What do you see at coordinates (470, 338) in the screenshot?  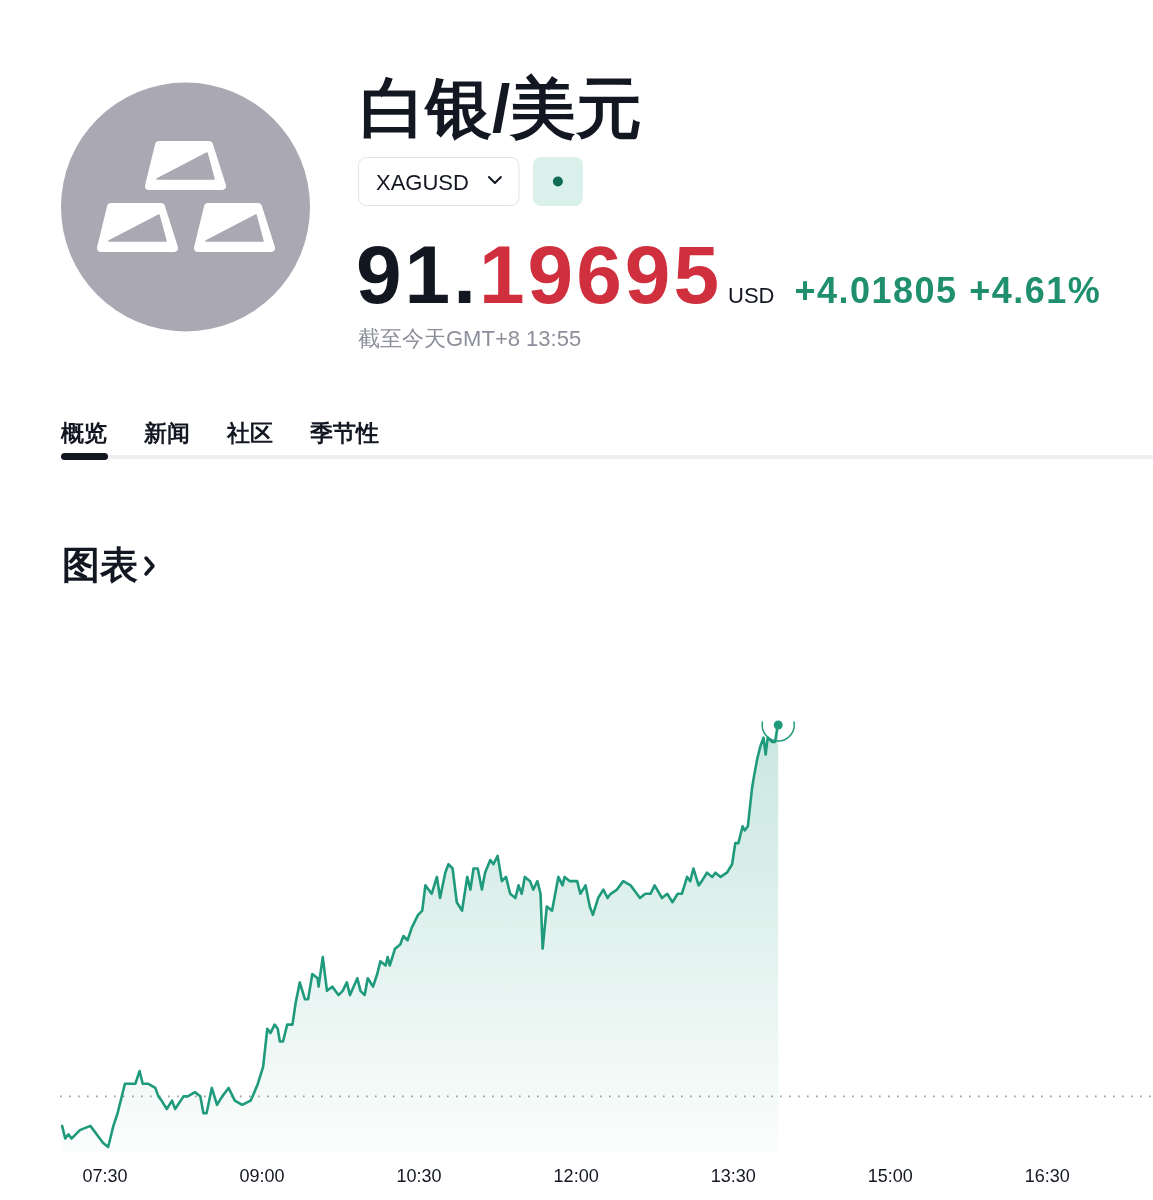 I see `text: 截至今天GMT+8 13:55` at bounding box center [470, 338].